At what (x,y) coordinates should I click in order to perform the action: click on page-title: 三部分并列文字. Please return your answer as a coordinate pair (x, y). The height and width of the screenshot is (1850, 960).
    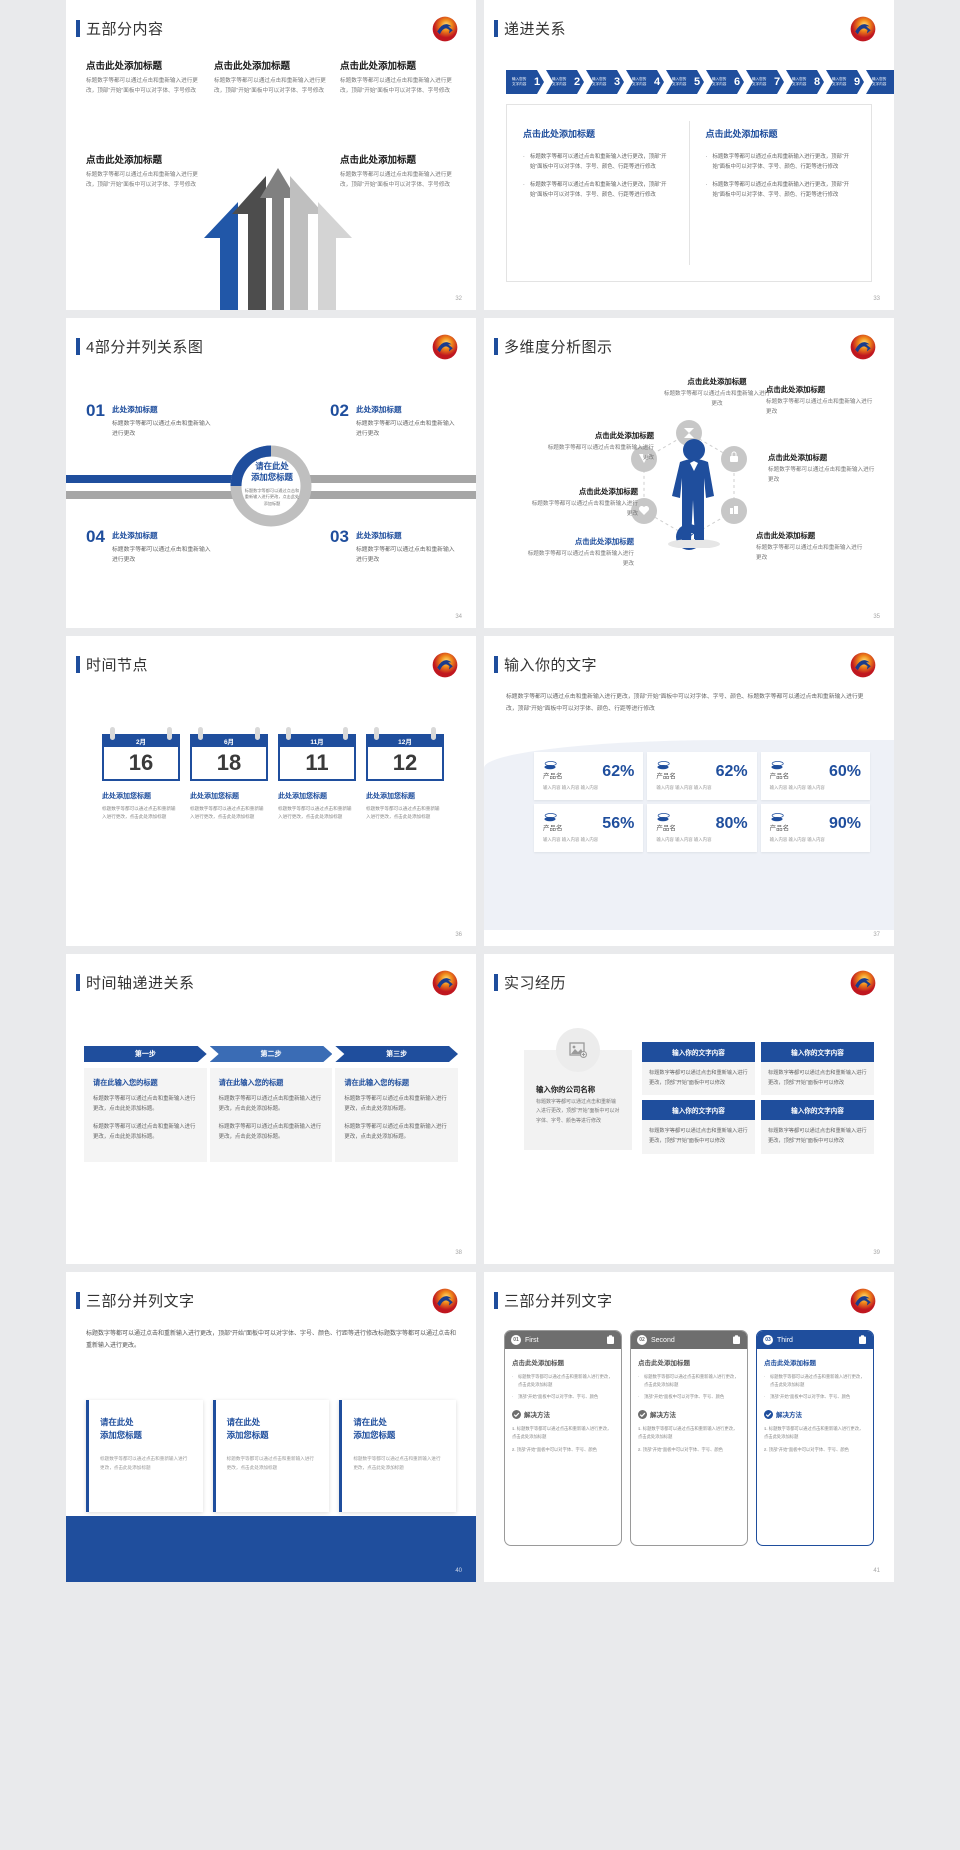
    Looking at the image, I should click on (140, 1301).